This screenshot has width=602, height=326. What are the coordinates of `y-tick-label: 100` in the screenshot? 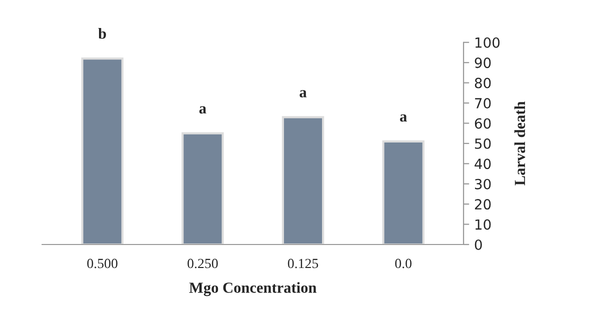 It's located at (487, 42).